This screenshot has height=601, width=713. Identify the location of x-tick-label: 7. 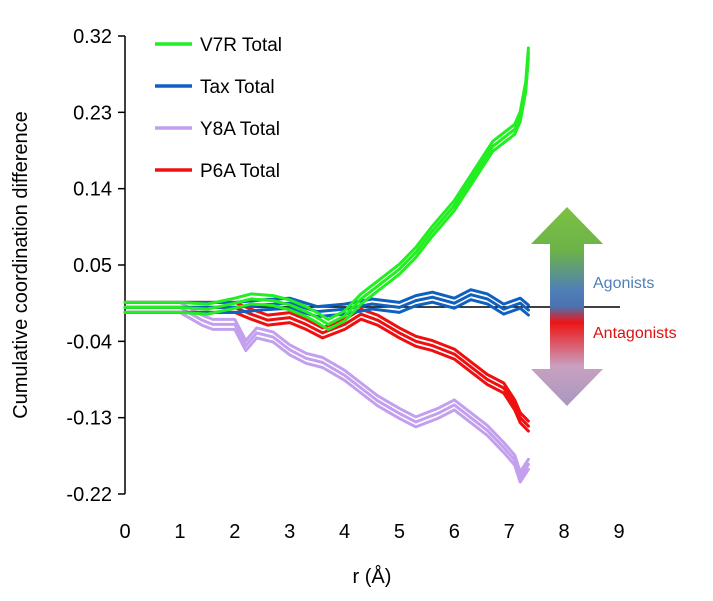
(509, 532).